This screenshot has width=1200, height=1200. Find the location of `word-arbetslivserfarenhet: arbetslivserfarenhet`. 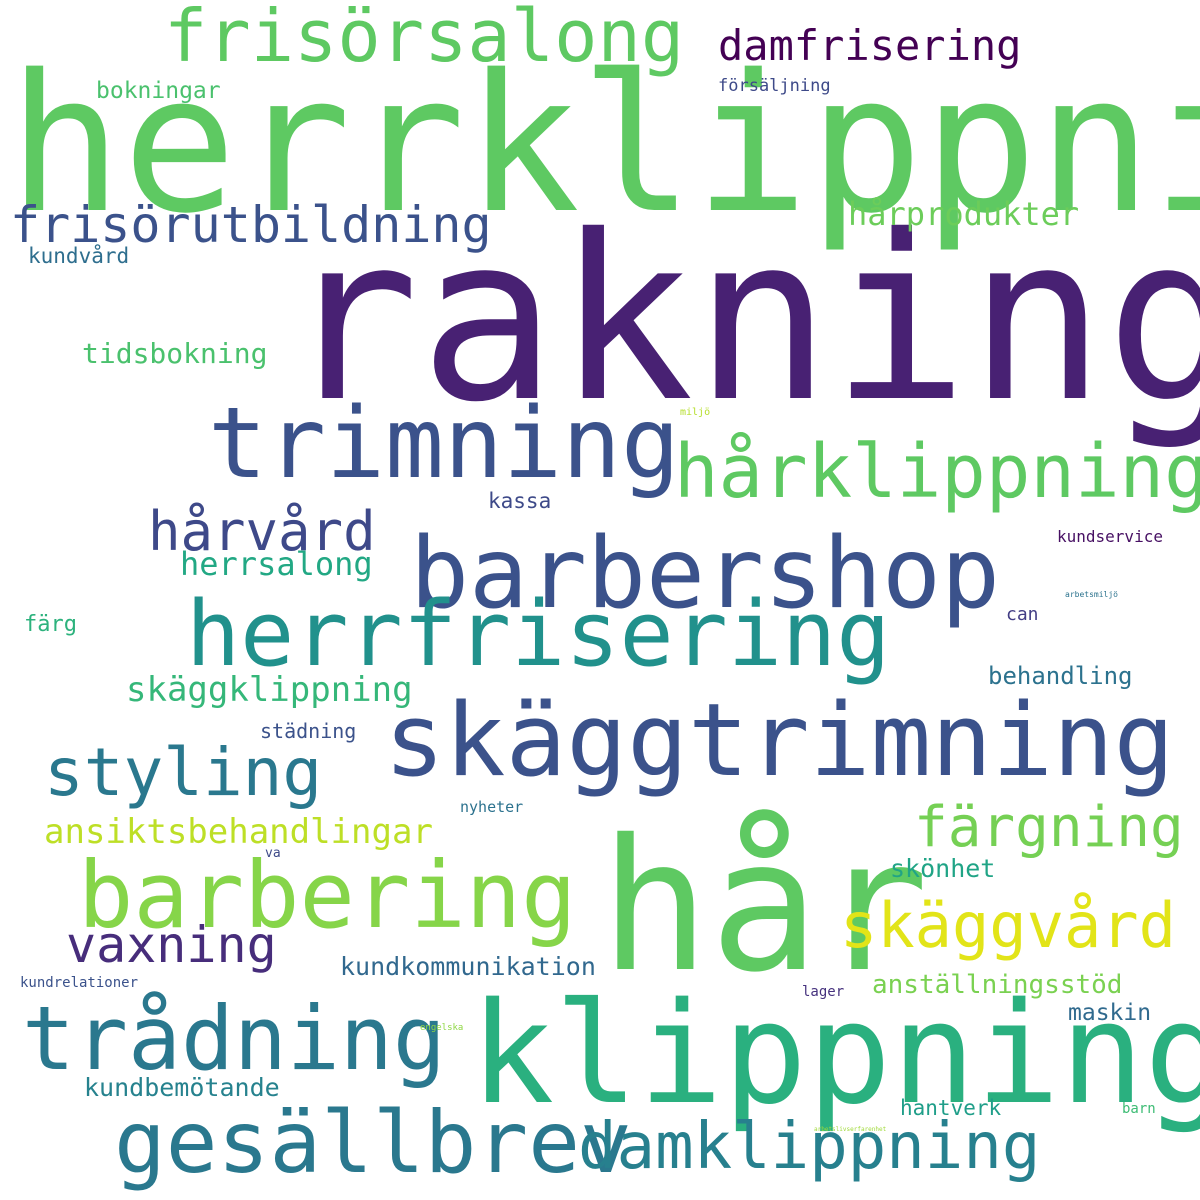

word-arbetslivserfarenhet: arbetslivserfarenhet is located at coordinates (850, 1129).